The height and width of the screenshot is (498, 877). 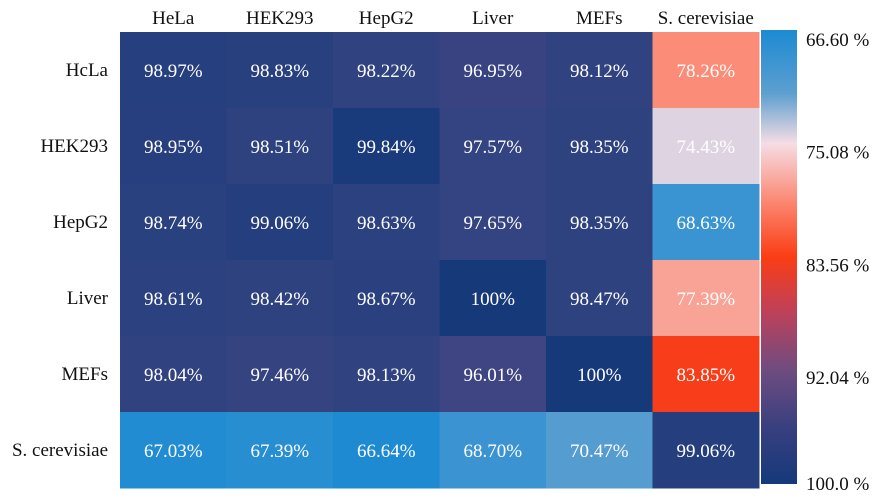 I want to click on cell-value-label: 68.70%, so click(x=492, y=451).